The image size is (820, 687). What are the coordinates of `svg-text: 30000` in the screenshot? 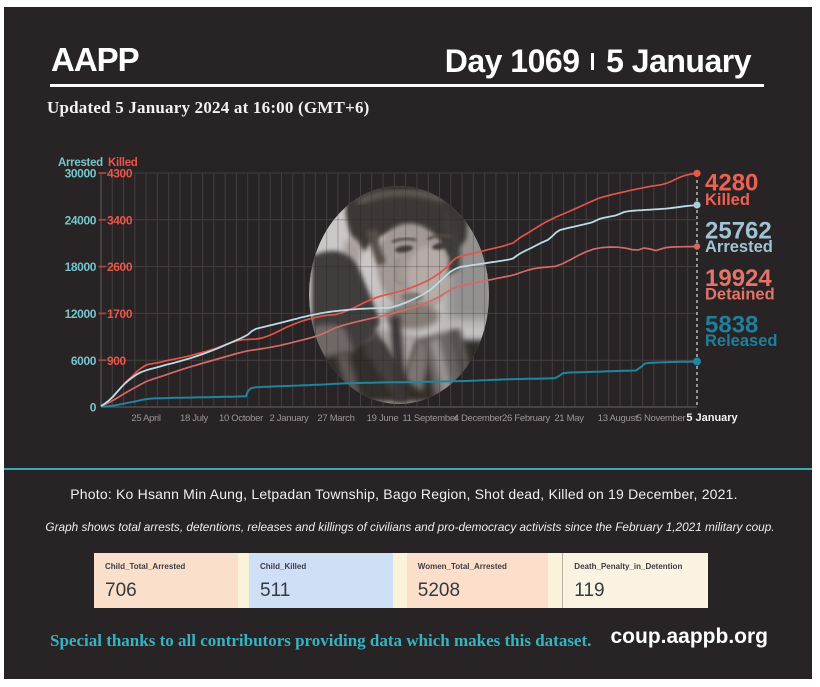 It's located at (81, 174).